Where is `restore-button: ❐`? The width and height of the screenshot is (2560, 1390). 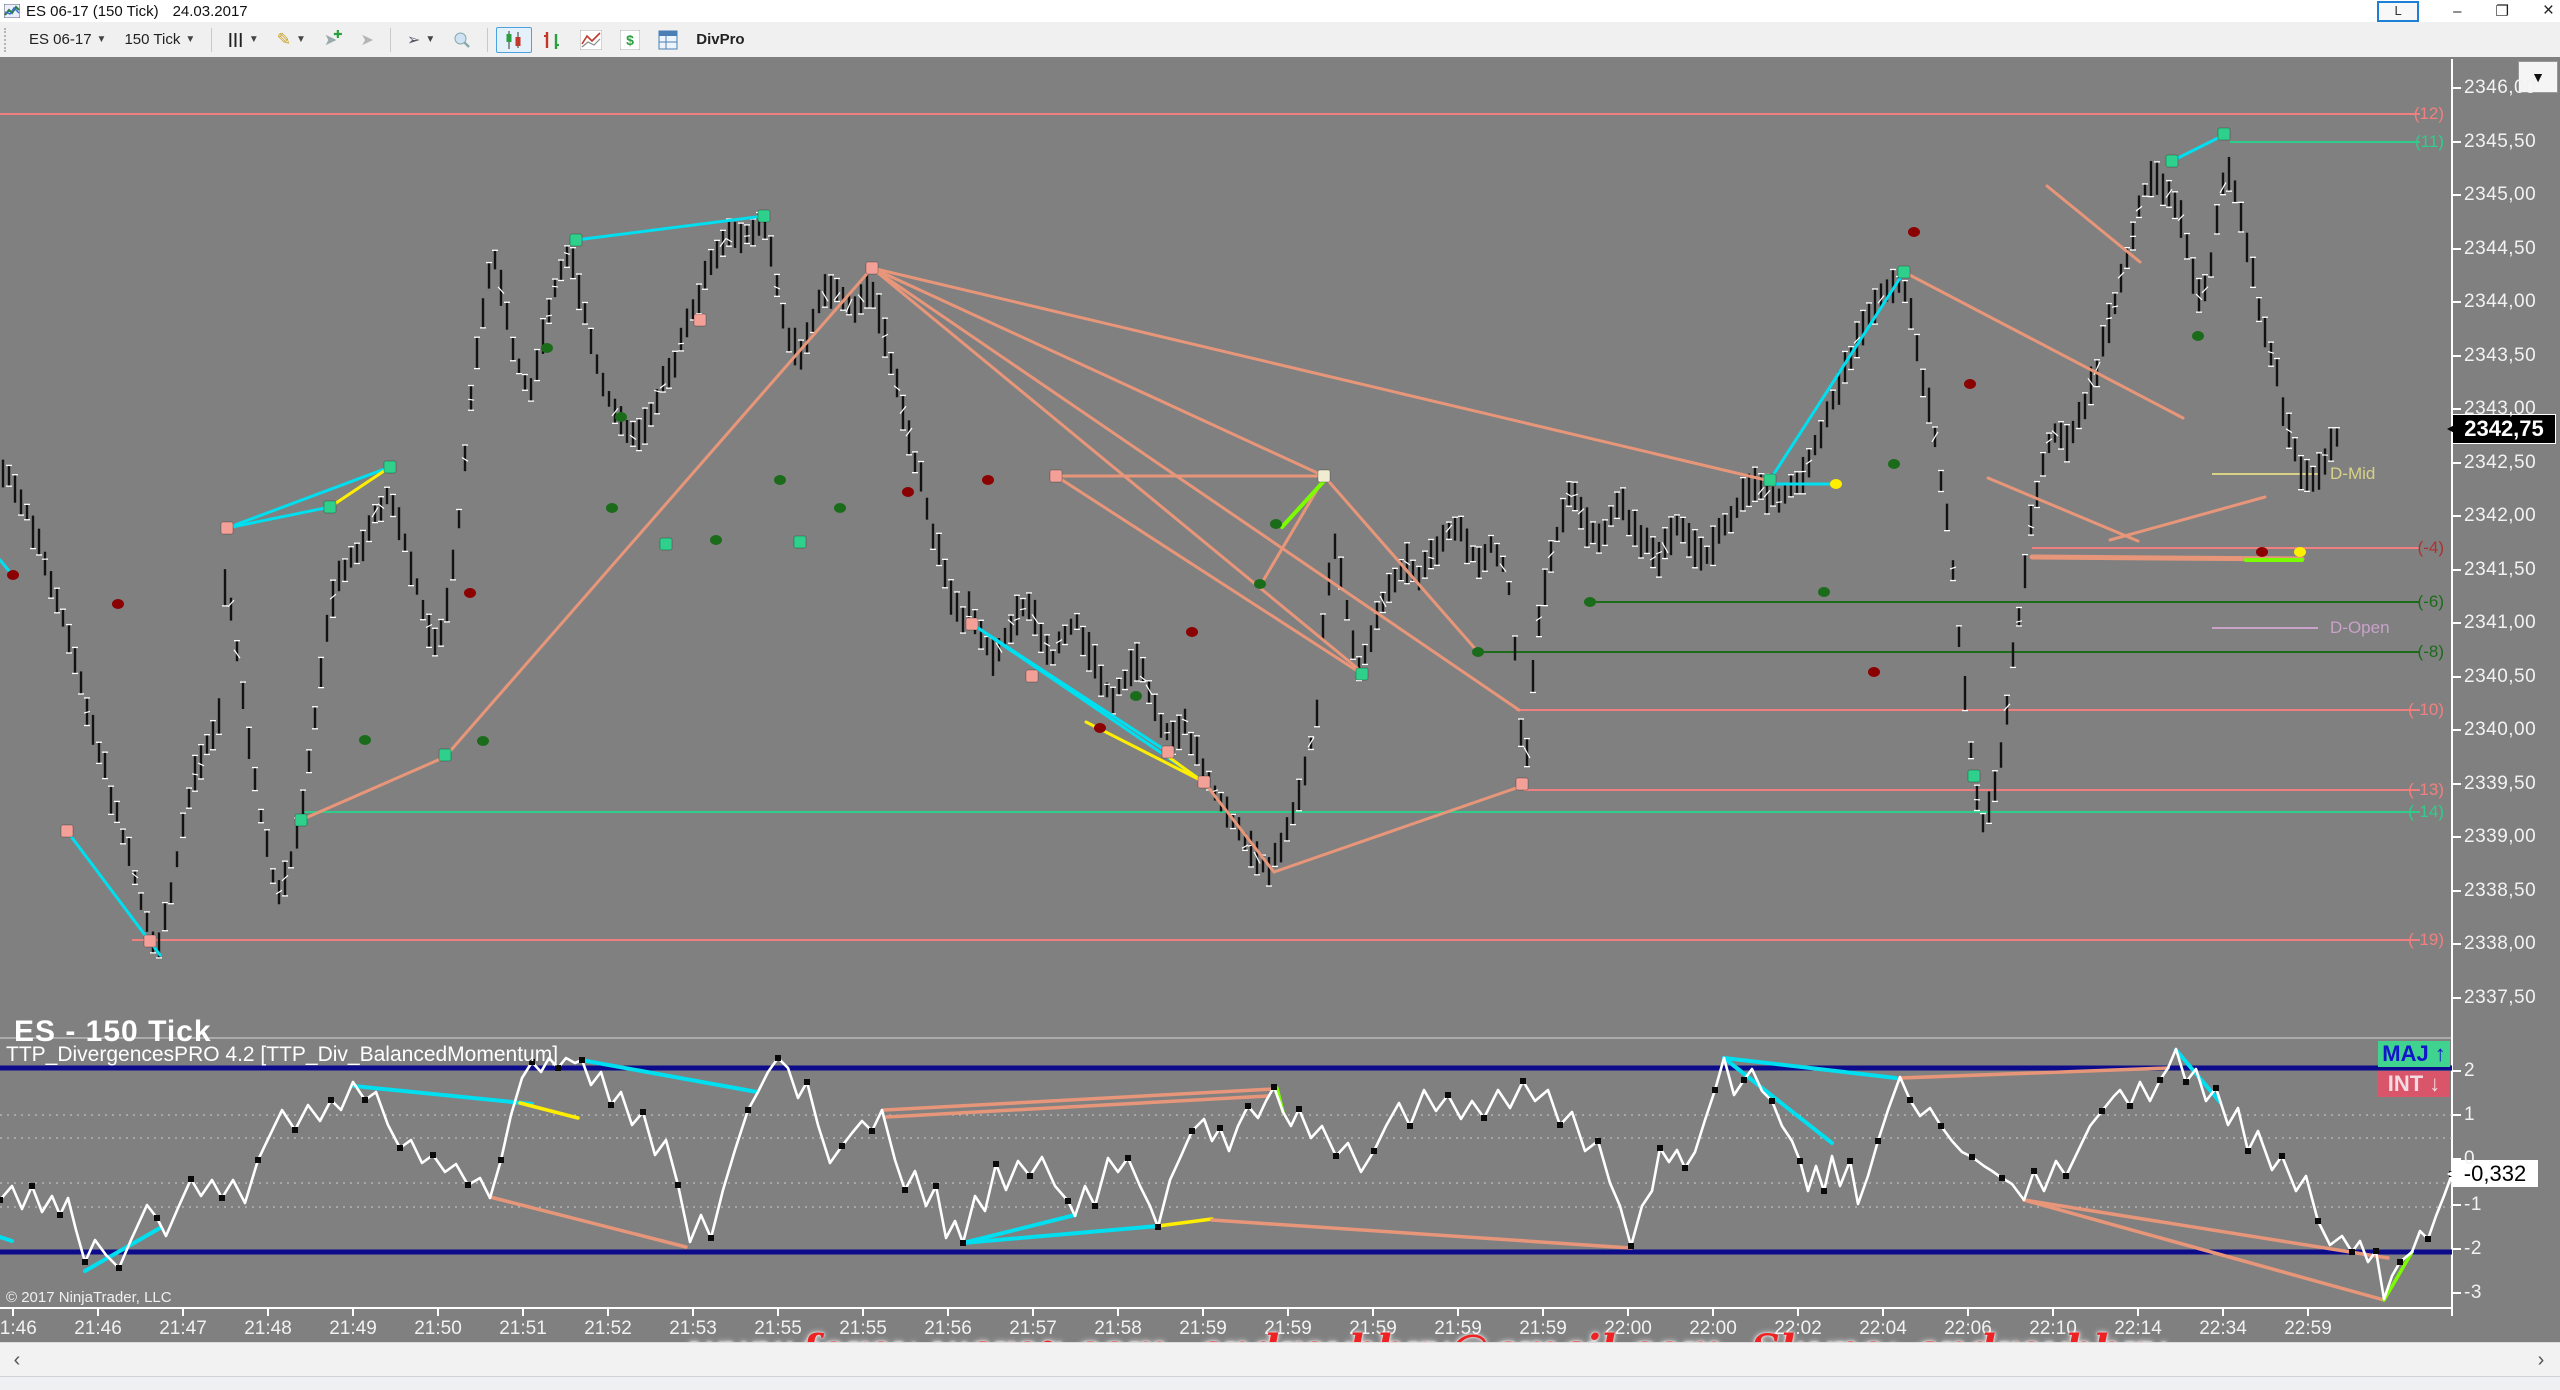 restore-button: ❐ is located at coordinates (2502, 11).